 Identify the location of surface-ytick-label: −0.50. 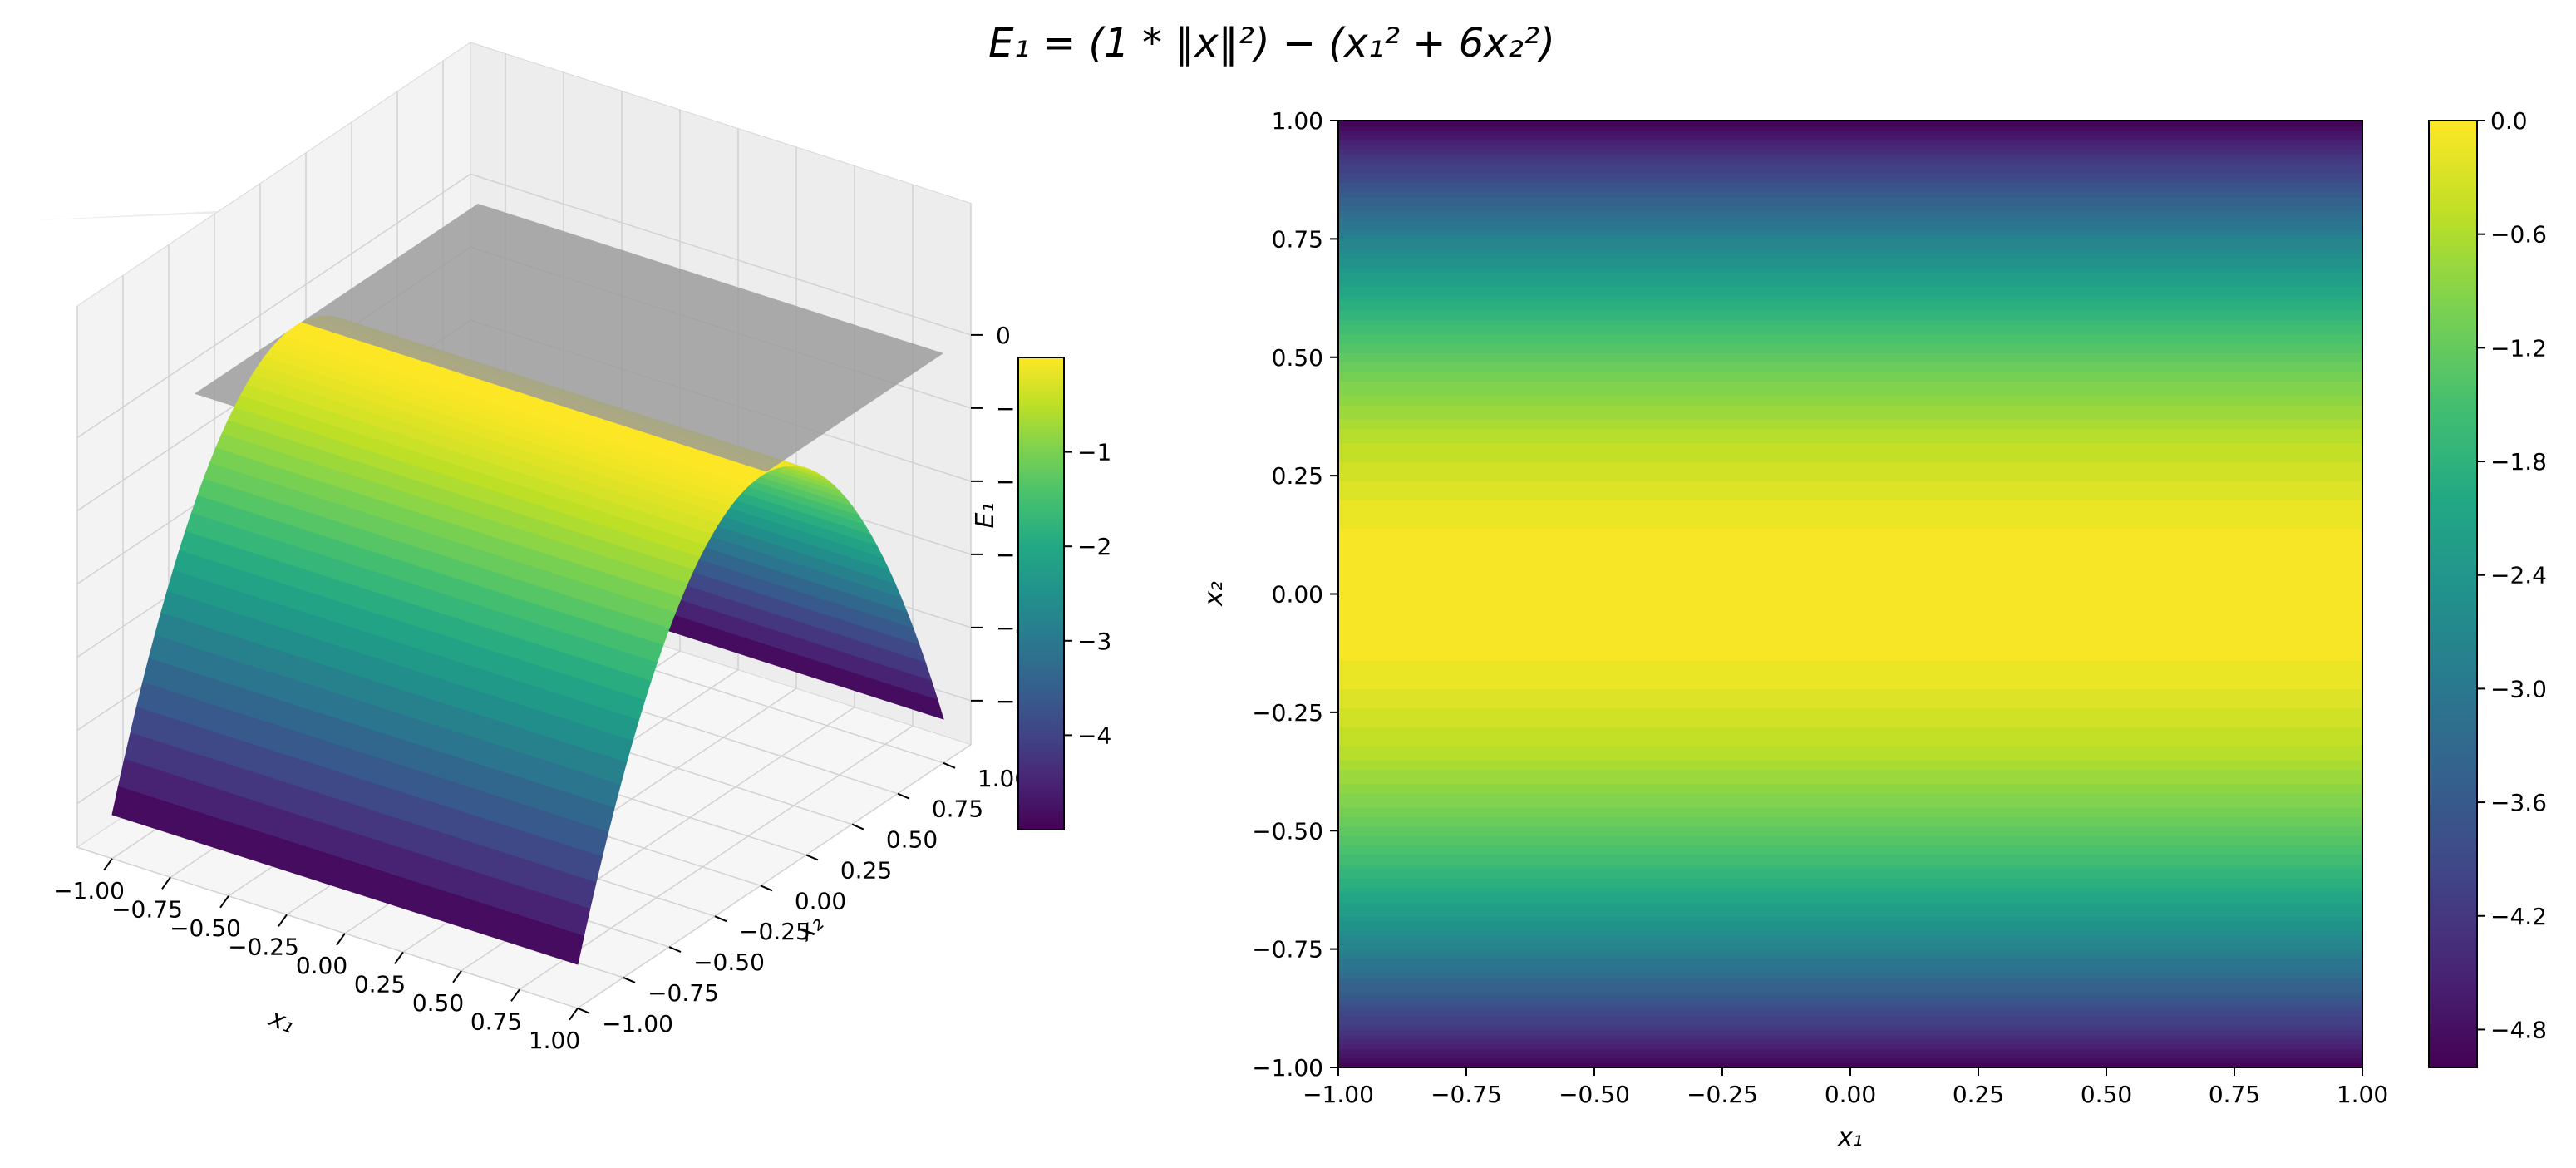
(729, 962).